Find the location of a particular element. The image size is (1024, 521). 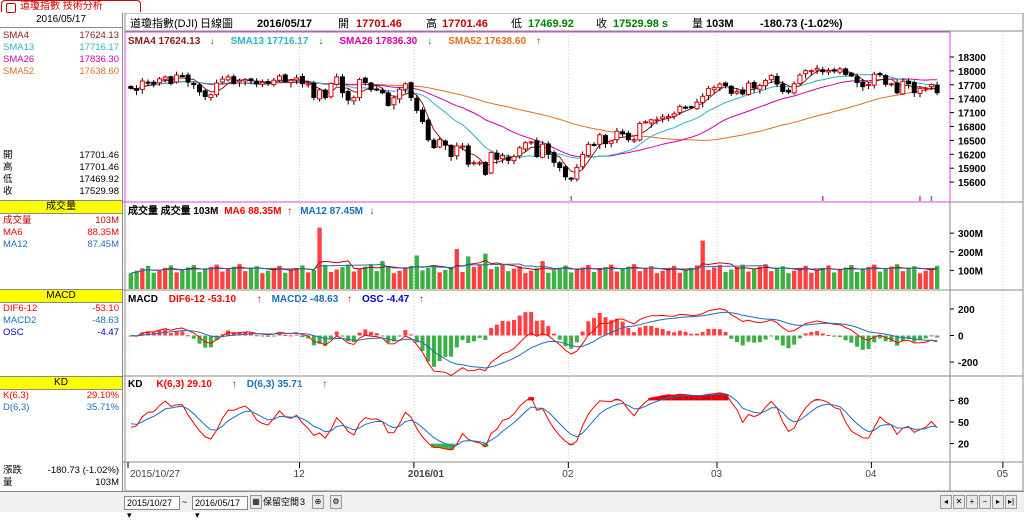

close-red-icon: ✕ is located at coordinates (959, 502).